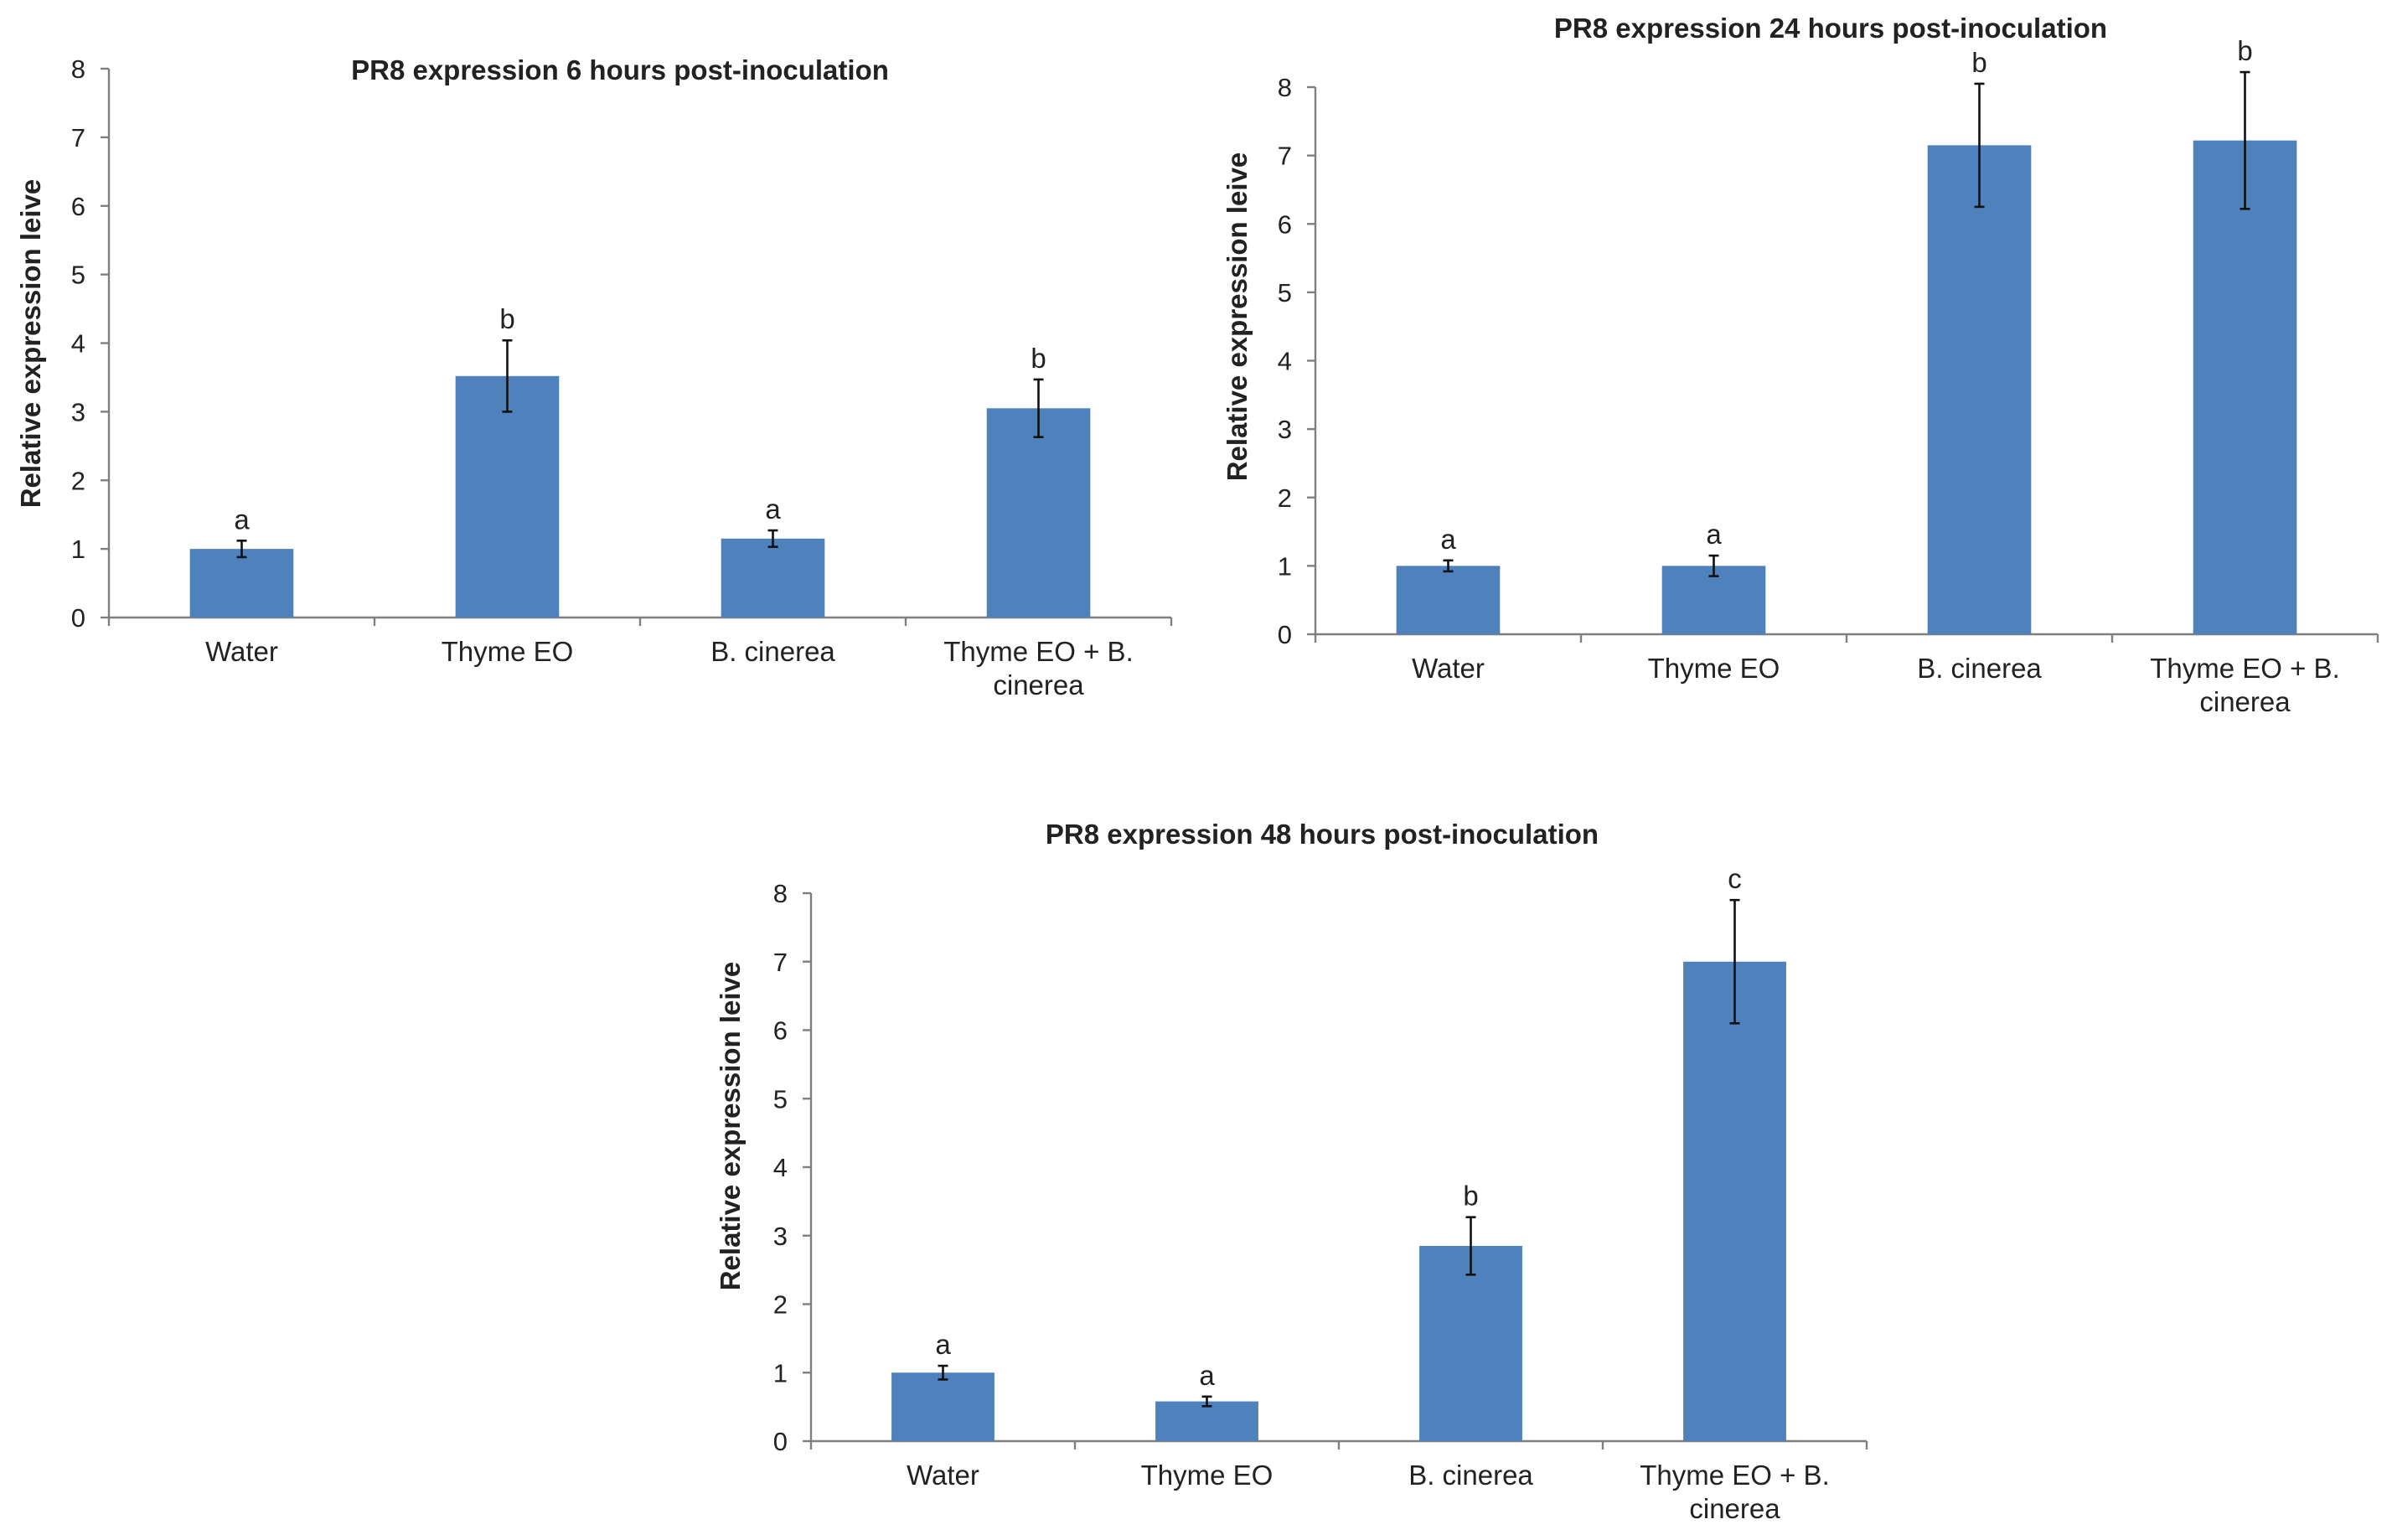  What do you see at coordinates (620, 69) in the screenshot?
I see `chart-title: PR8 expression 6 hours post-inoculation` at bounding box center [620, 69].